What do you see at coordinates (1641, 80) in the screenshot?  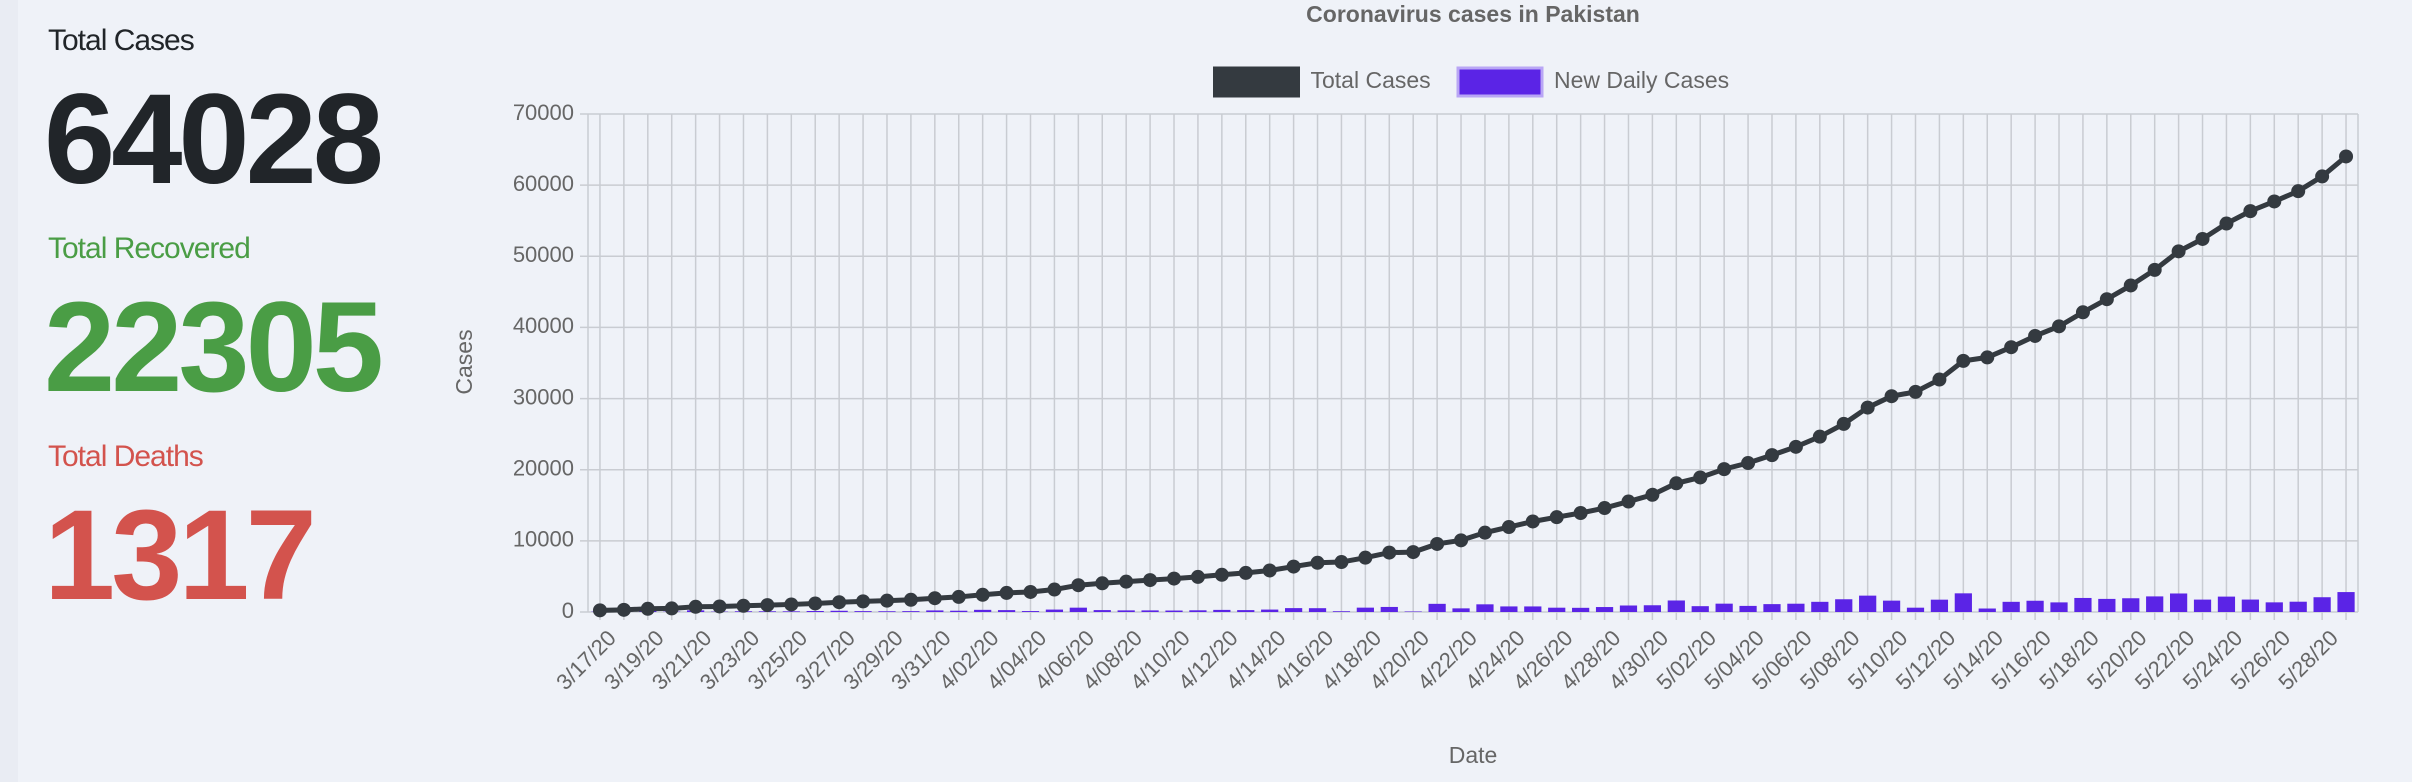 I see `legend-label: New Daily Cases` at bounding box center [1641, 80].